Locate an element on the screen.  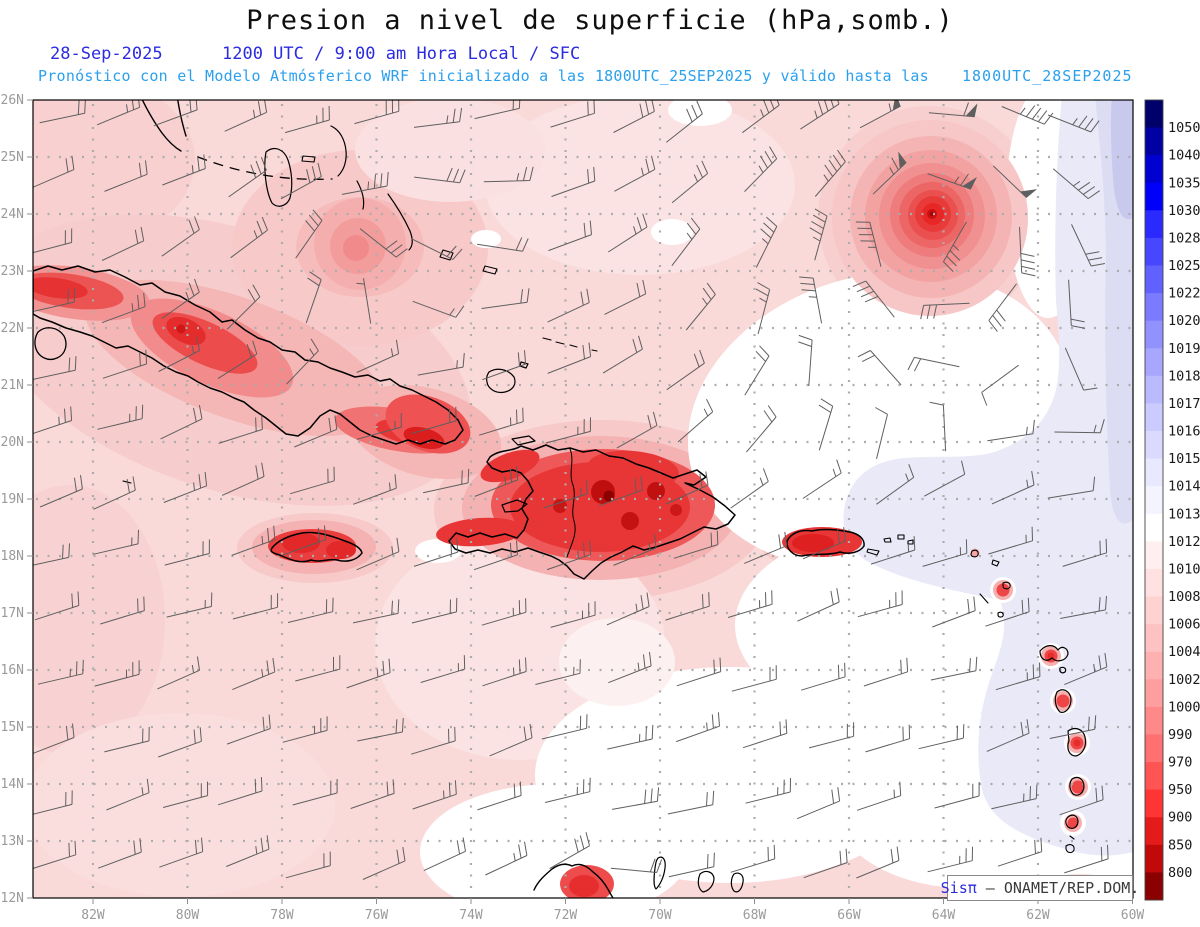
coast-abc-islands is located at coordinates (698, 874).